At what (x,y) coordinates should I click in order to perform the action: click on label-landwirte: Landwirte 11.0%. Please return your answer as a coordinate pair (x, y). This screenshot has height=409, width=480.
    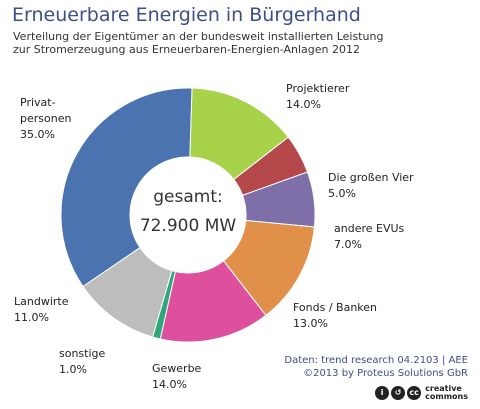
    Looking at the image, I should click on (41, 309).